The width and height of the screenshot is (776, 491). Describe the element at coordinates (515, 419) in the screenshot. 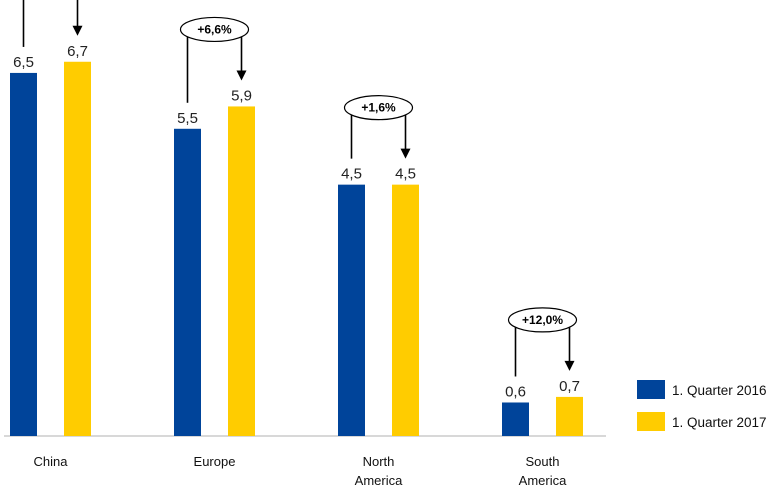

I see `bar-south-america-2016` at that location.